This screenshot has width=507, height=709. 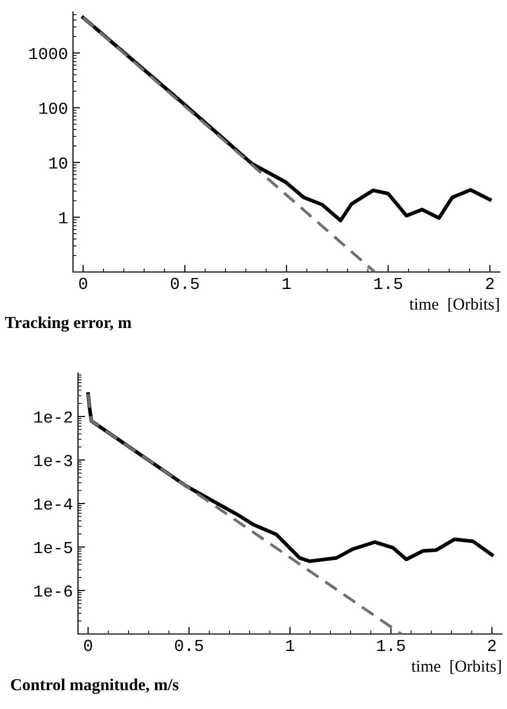 I want to click on y-tick-label: 1e-4, so click(x=53, y=504).